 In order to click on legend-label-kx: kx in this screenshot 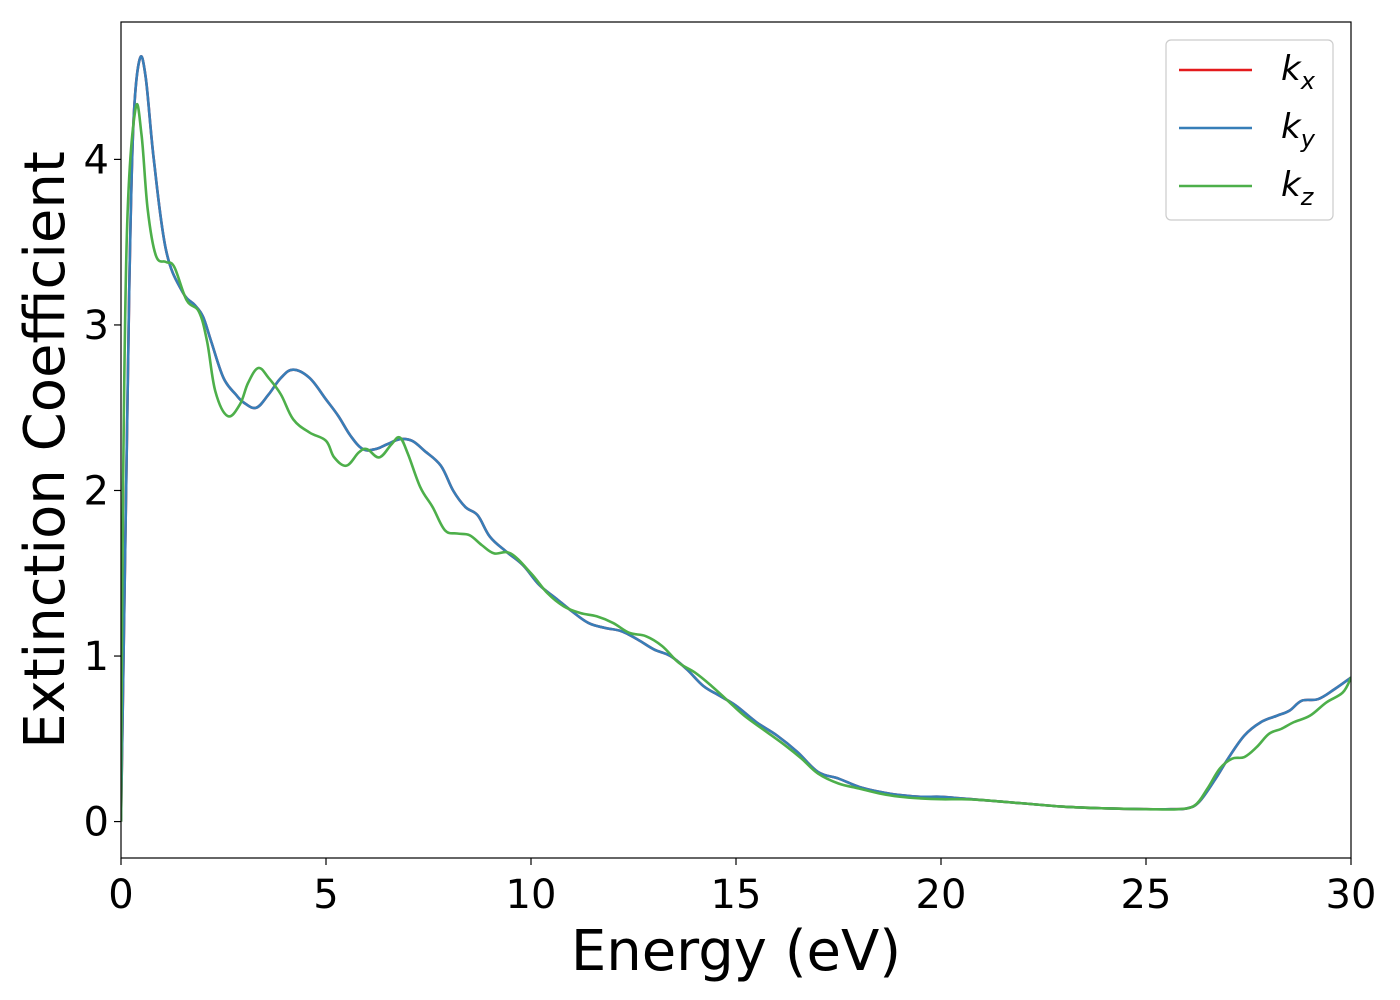, I will do `click(1298, 72)`.